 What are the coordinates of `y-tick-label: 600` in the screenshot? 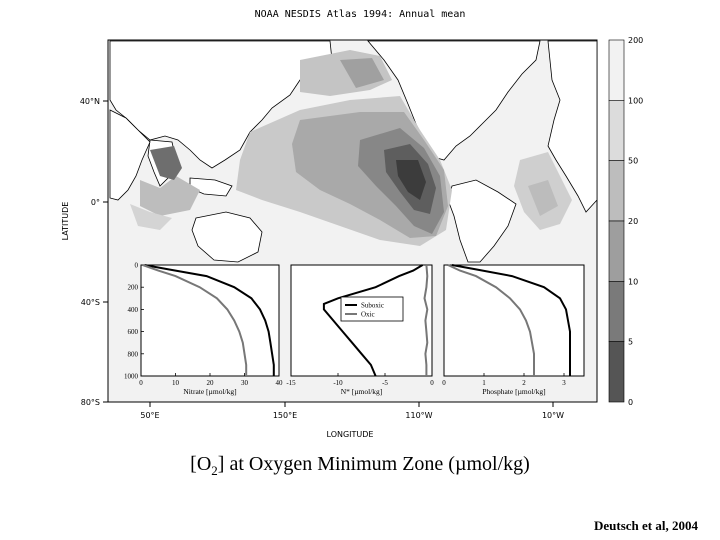 It's located at (133, 332).